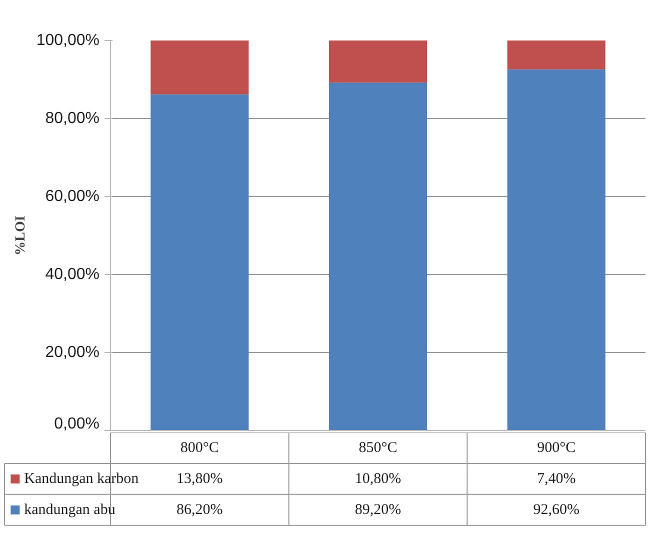  Describe the element at coordinates (199, 510) in the screenshot. I see `data-label: 86,20%` at that location.